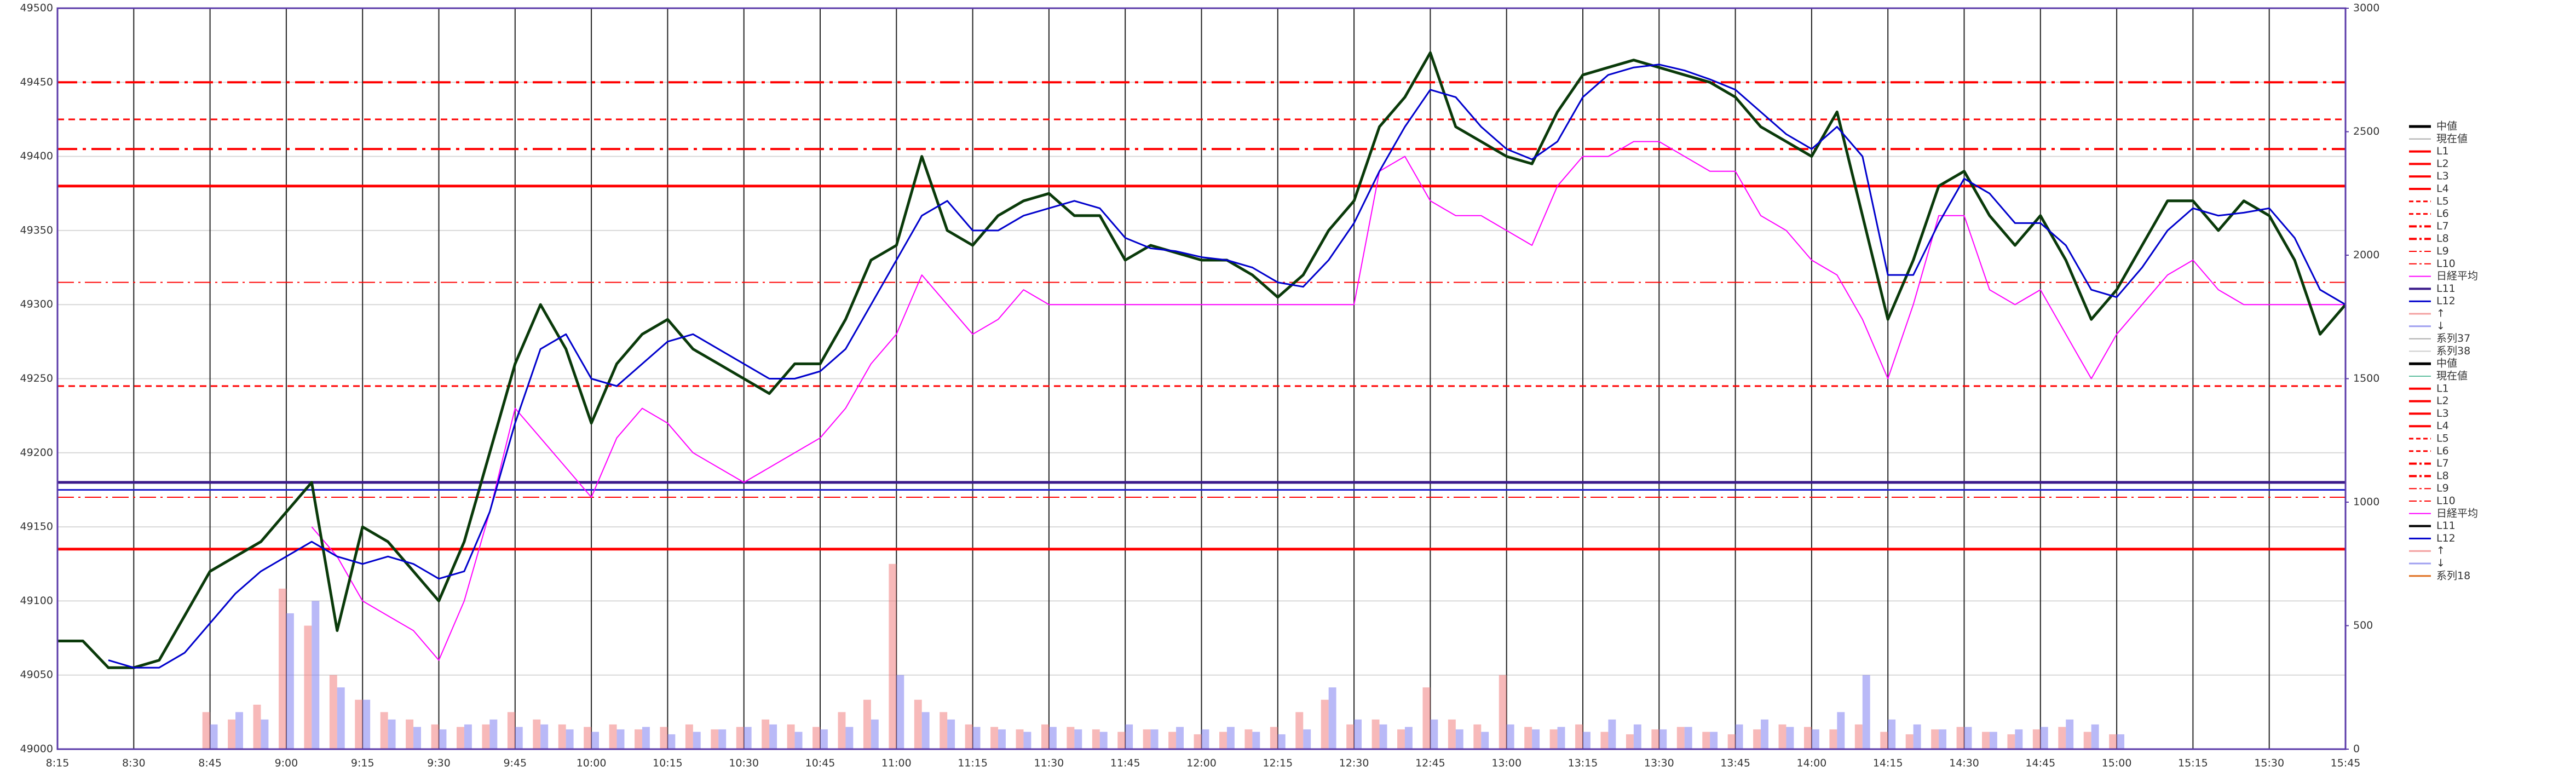 This screenshot has width=2576, height=782. Describe the element at coordinates (2442, 251) in the screenshot. I see `legend-label: L9` at that location.